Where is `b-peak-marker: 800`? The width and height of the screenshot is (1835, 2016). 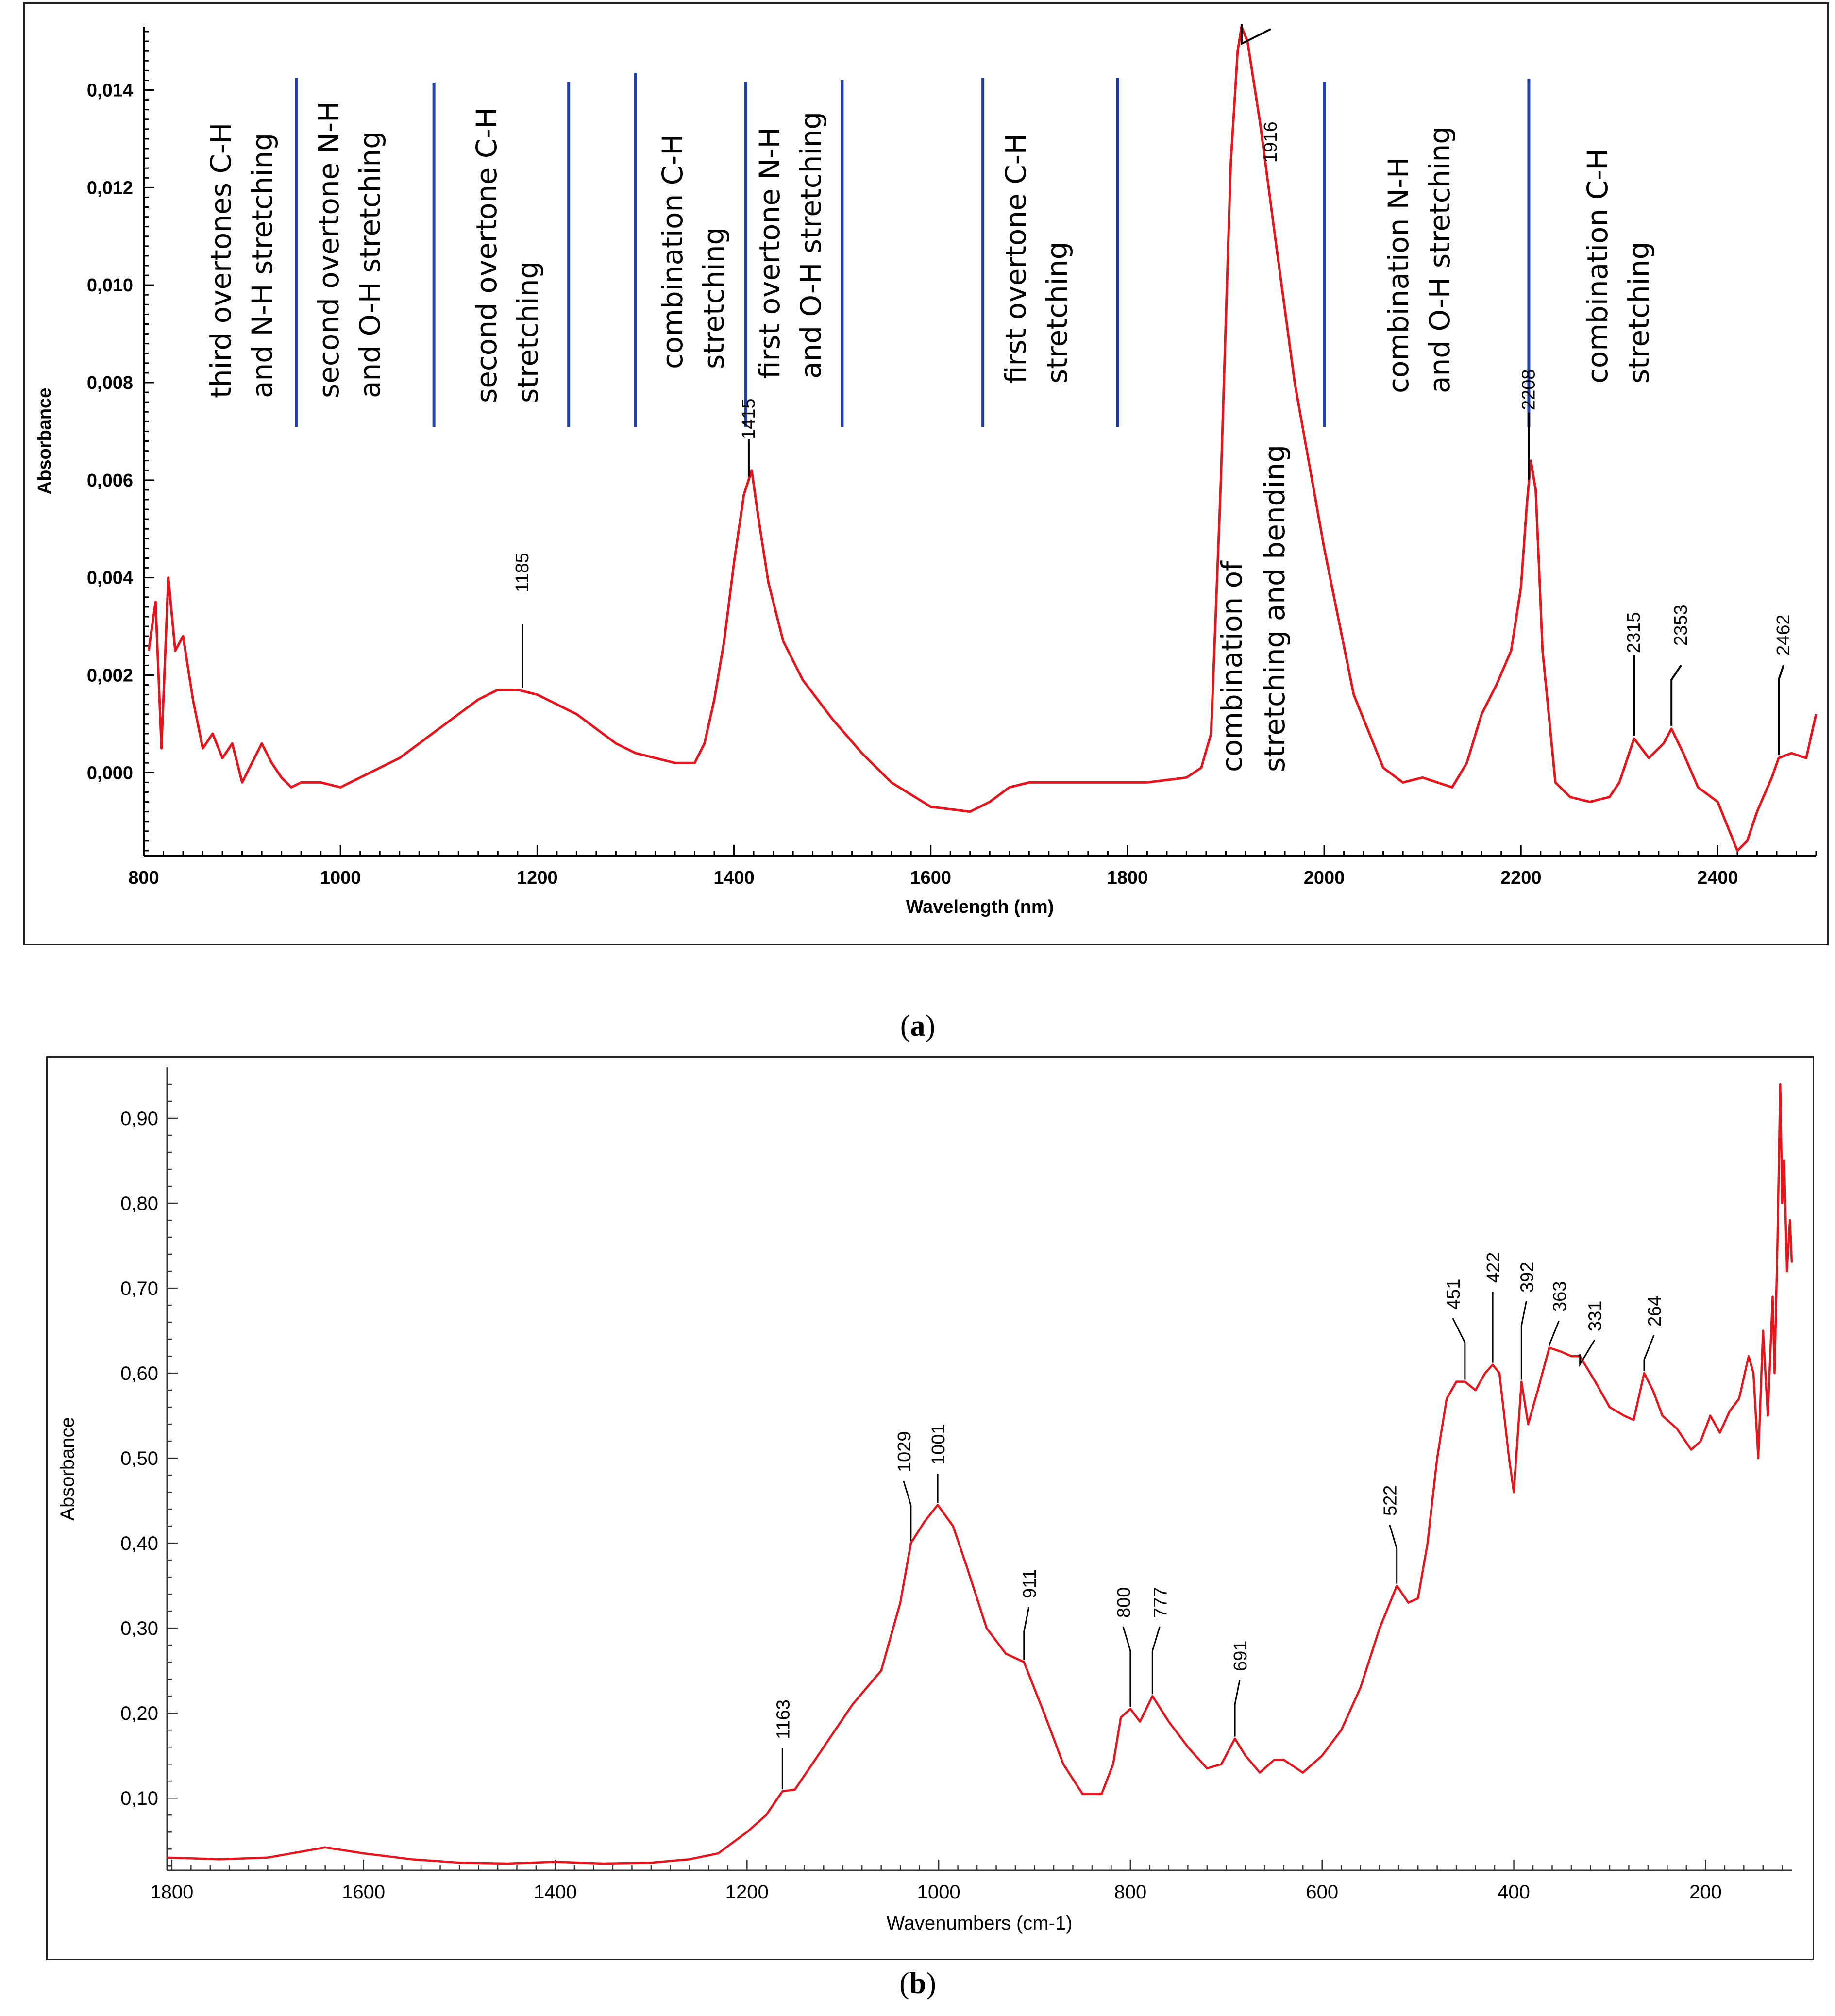
b-peak-marker: 800 is located at coordinates (1124, 1647).